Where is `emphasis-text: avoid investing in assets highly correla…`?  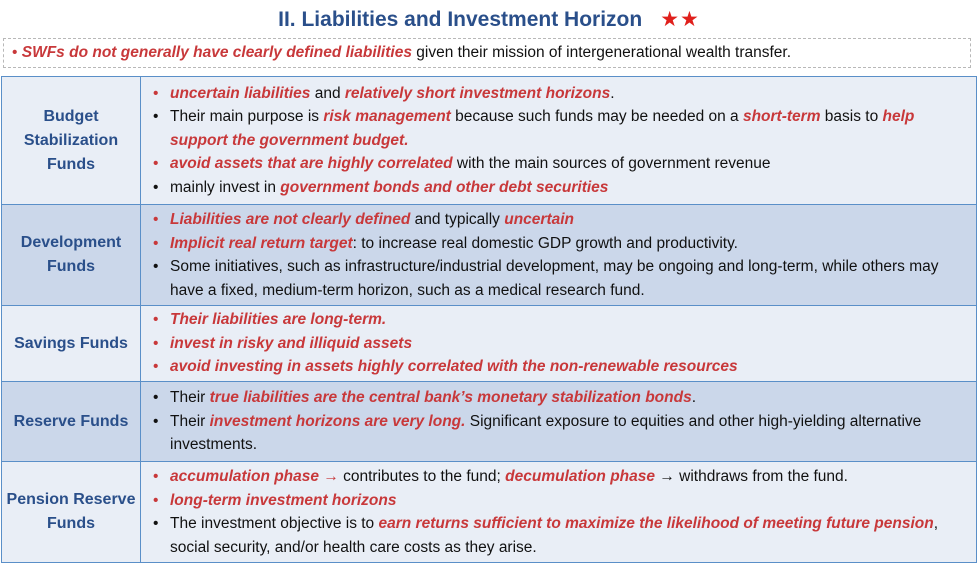
emphasis-text: avoid investing in assets highly correla… is located at coordinates (454, 367).